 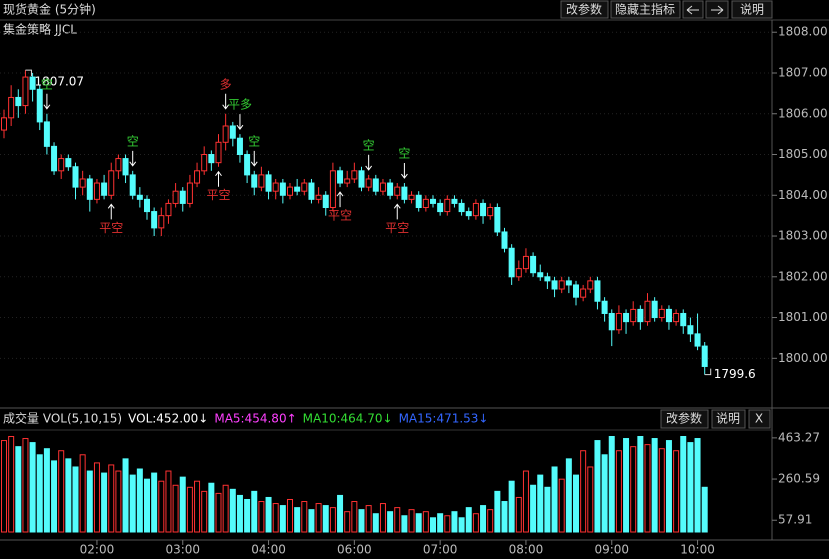 I want to click on y-tick-label: 260.59, so click(x=799, y=479).